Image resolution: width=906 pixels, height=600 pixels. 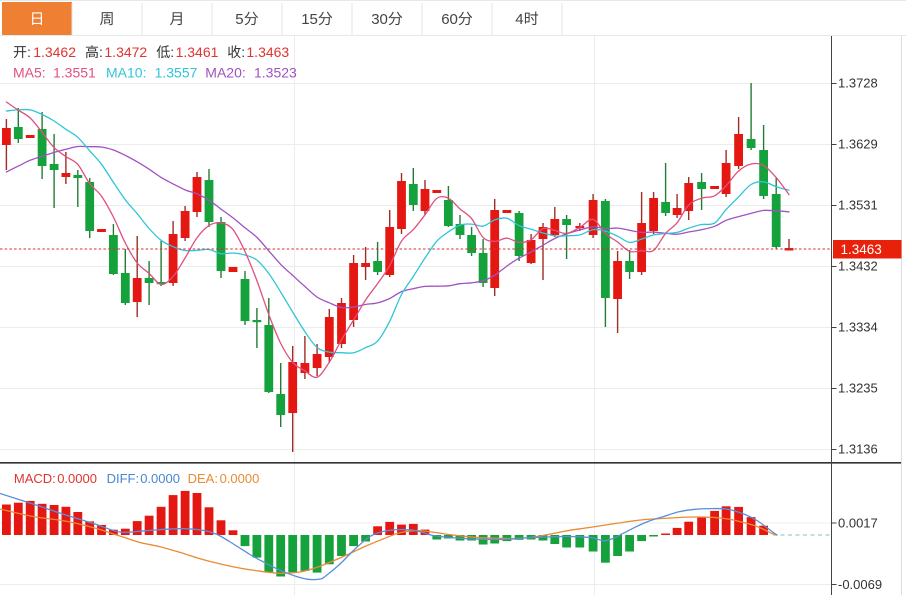 What do you see at coordinates (858, 523) in the screenshot?
I see `svg-text: 0.0017` at bounding box center [858, 523].